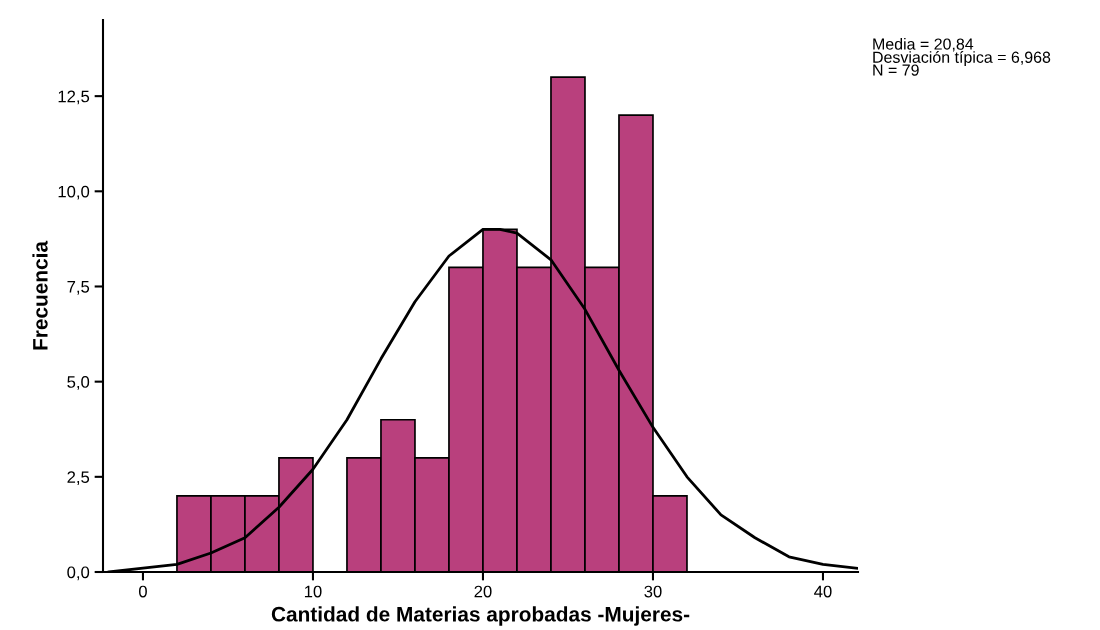 The width and height of the screenshot is (1100, 630). What do you see at coordinates (142, 591) in the screenshot?
I see `x-tick-label: 0` at bounding box center [142, 591].